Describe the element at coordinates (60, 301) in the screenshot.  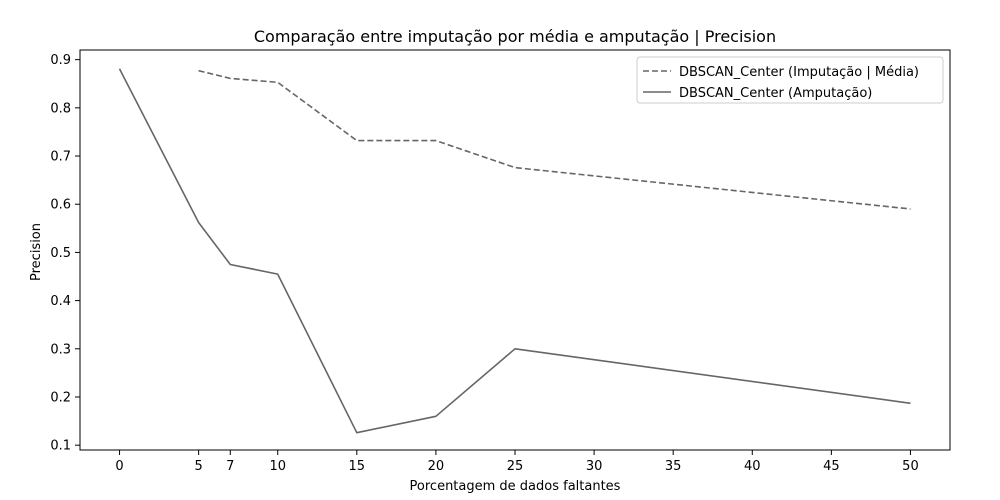
I see `y-tick-label: 0.4` at that location.